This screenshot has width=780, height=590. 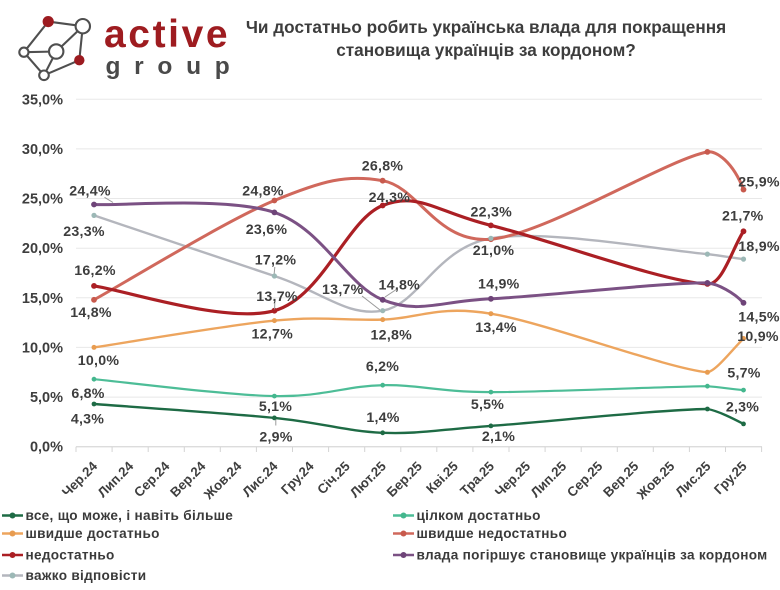 I want to click on svg-text: 30,0%, so click(x=42, y=150).